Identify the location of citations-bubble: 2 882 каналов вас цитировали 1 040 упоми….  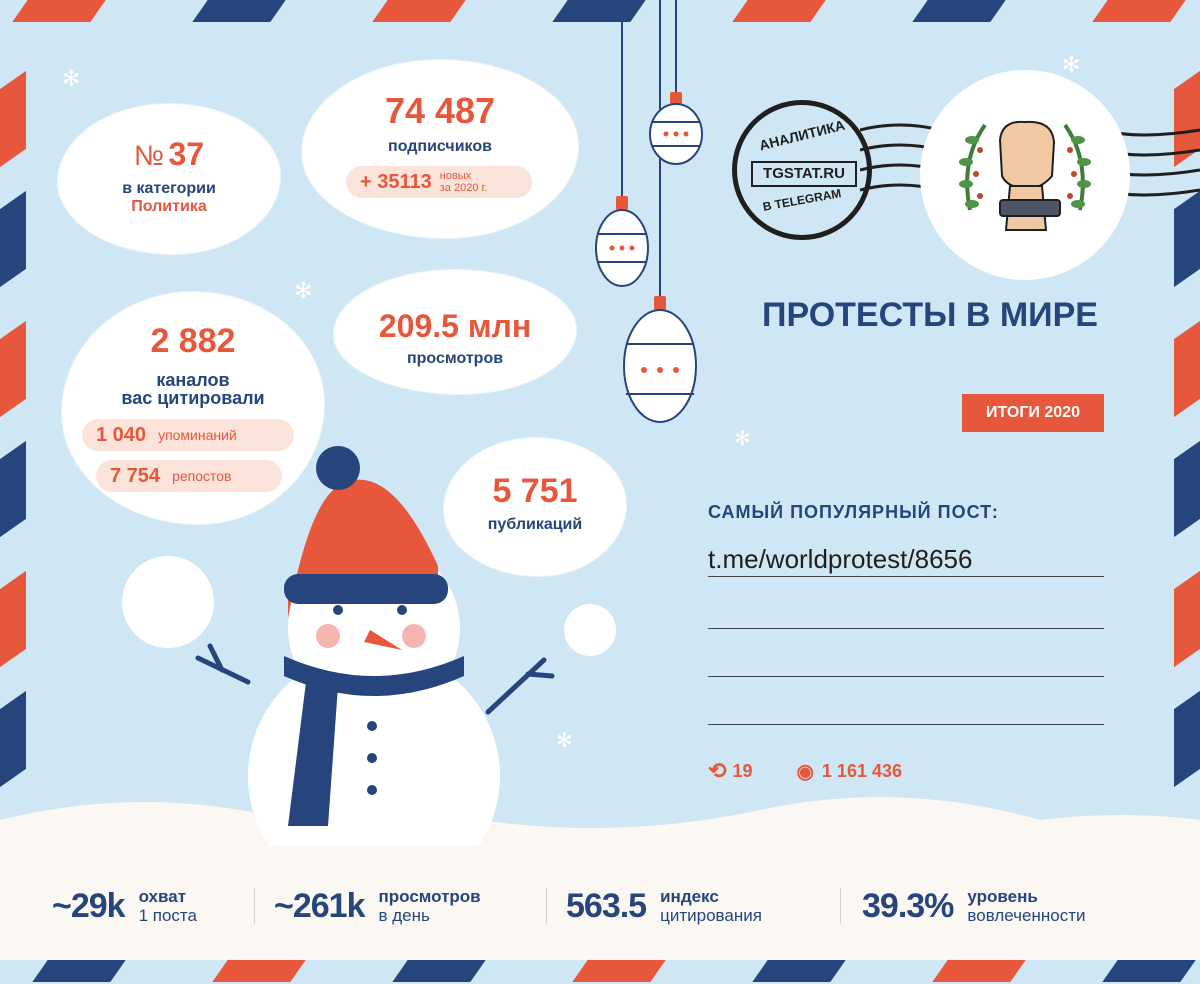
(193, 408).